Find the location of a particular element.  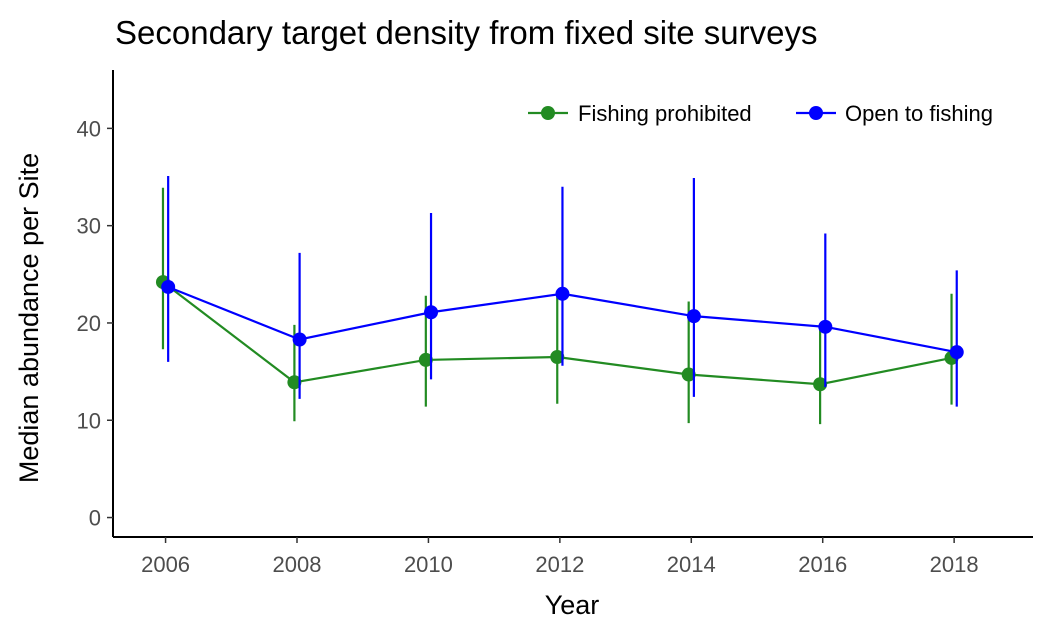

legend-label: Fishing prohibited is located at coordinates (665, 113).